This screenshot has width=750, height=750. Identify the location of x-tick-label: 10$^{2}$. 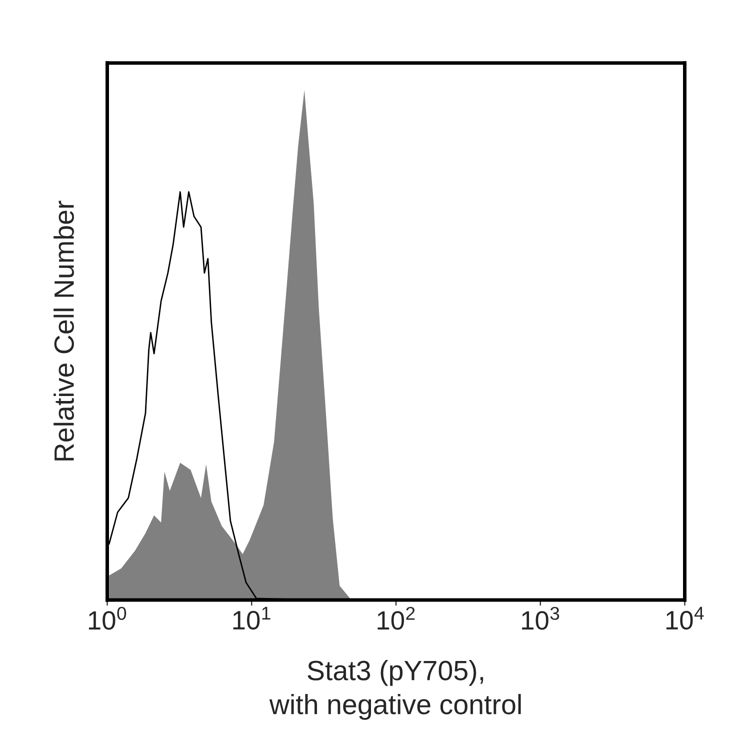
(396, 618).